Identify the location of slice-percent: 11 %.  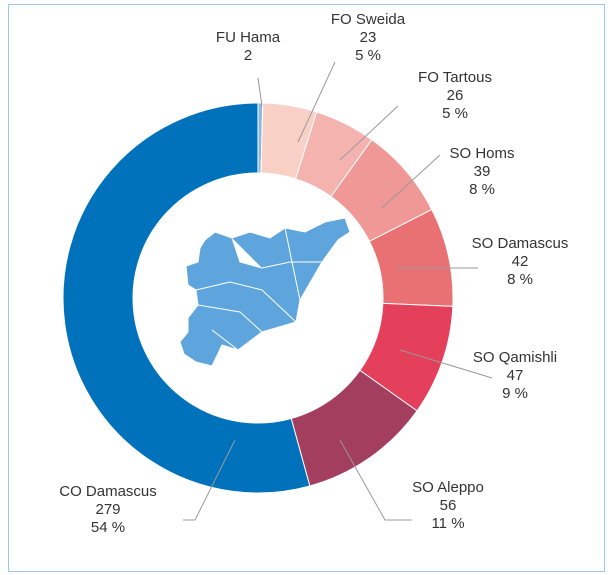
(447, 523).